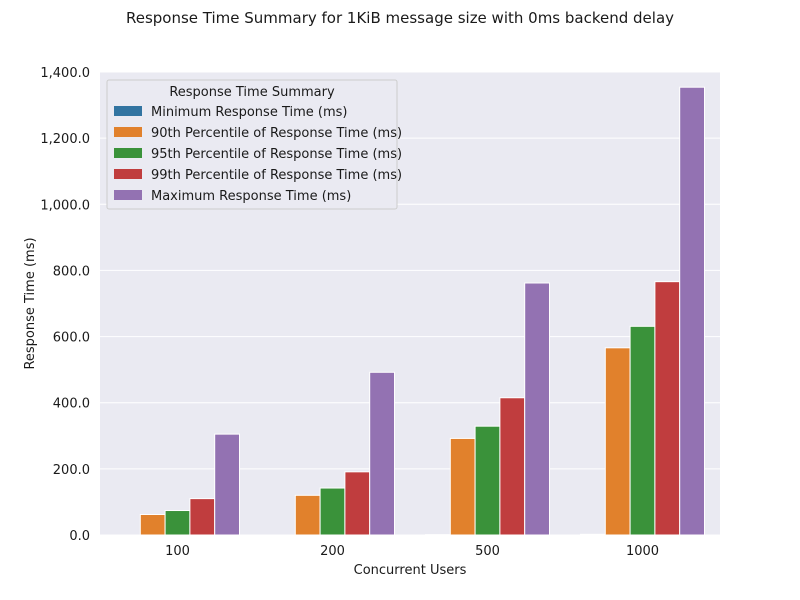  I want to click on legend-entry: 99th Percentile of Response Time (ms), so click(276, 175).